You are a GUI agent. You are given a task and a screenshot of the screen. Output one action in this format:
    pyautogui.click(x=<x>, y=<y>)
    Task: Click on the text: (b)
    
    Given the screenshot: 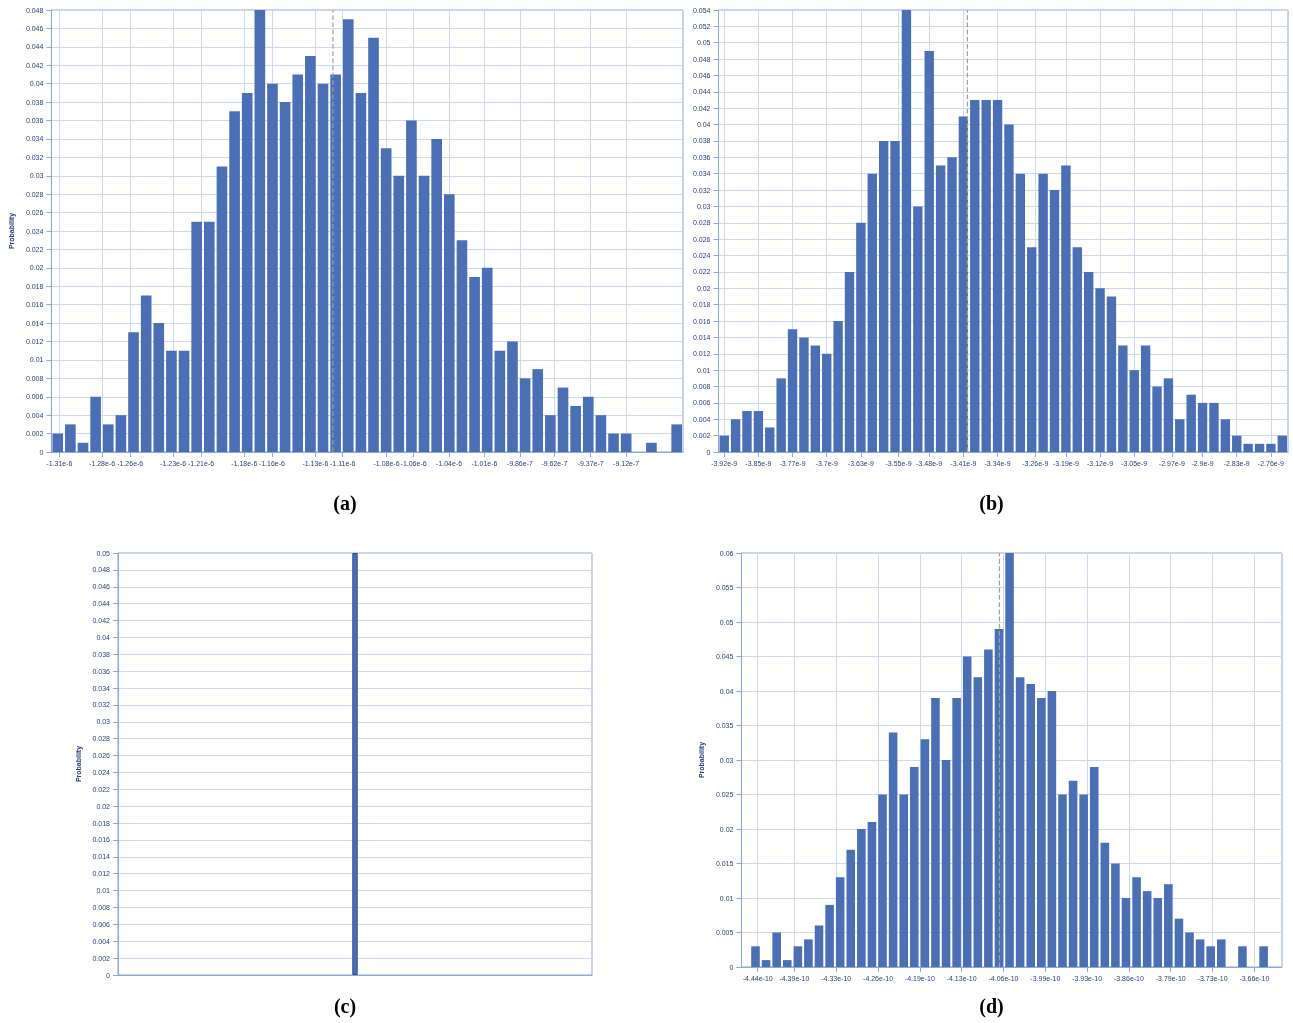 What is the action you would take?
    pyautogui.click(x=991, y=503)
    